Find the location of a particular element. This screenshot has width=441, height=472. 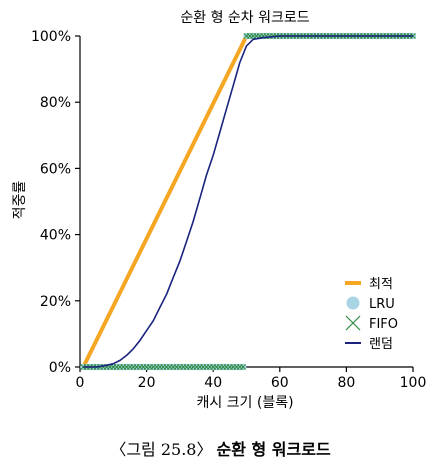

x-tick-label: 80 is located at coordinates (346, 383).